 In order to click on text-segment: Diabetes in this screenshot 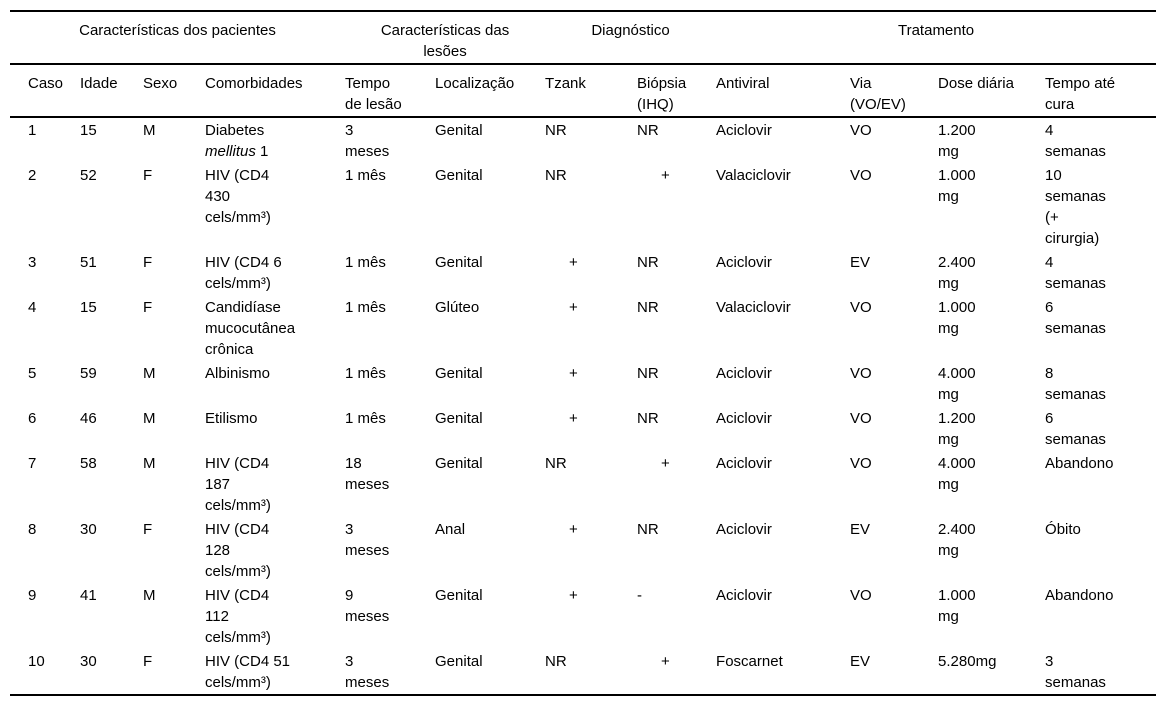, I will do `click(235, 130)`.